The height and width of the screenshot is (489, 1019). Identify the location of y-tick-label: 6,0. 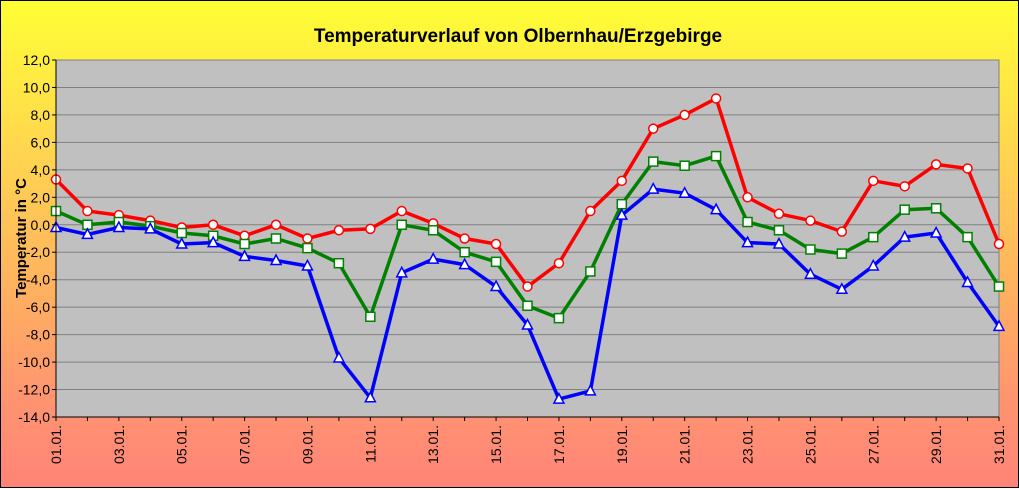
(41, 142).